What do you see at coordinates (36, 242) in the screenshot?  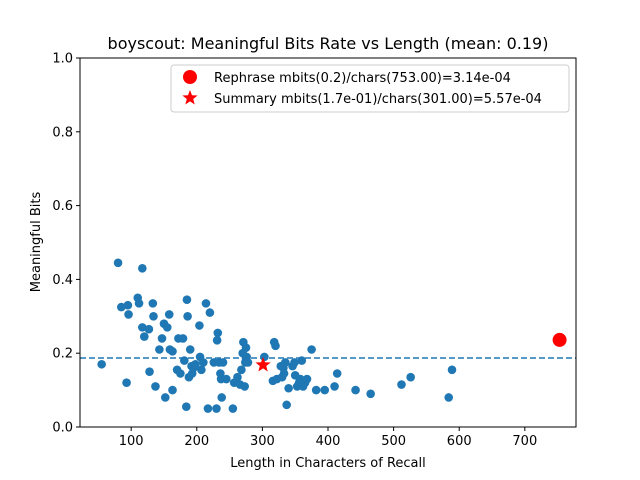 I see `y-axis-label: Meaningful Bits` at bounding box center [36, 242].